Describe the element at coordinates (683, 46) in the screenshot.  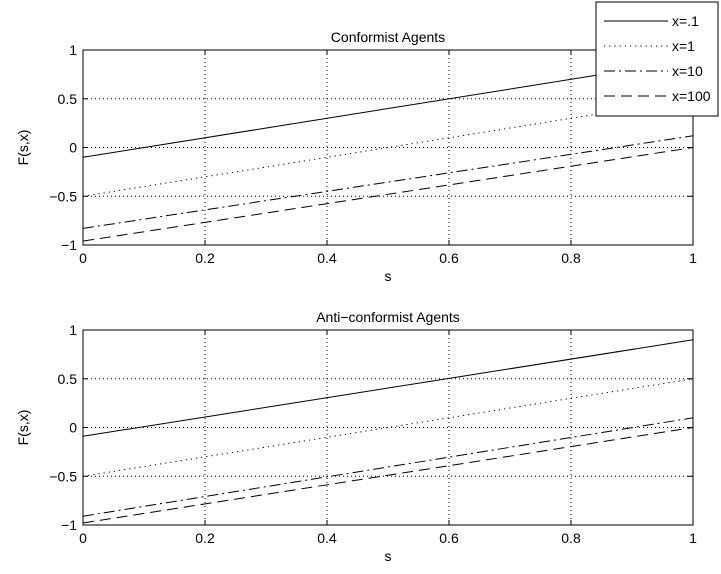
I see `legend-label: x=1` at that location.